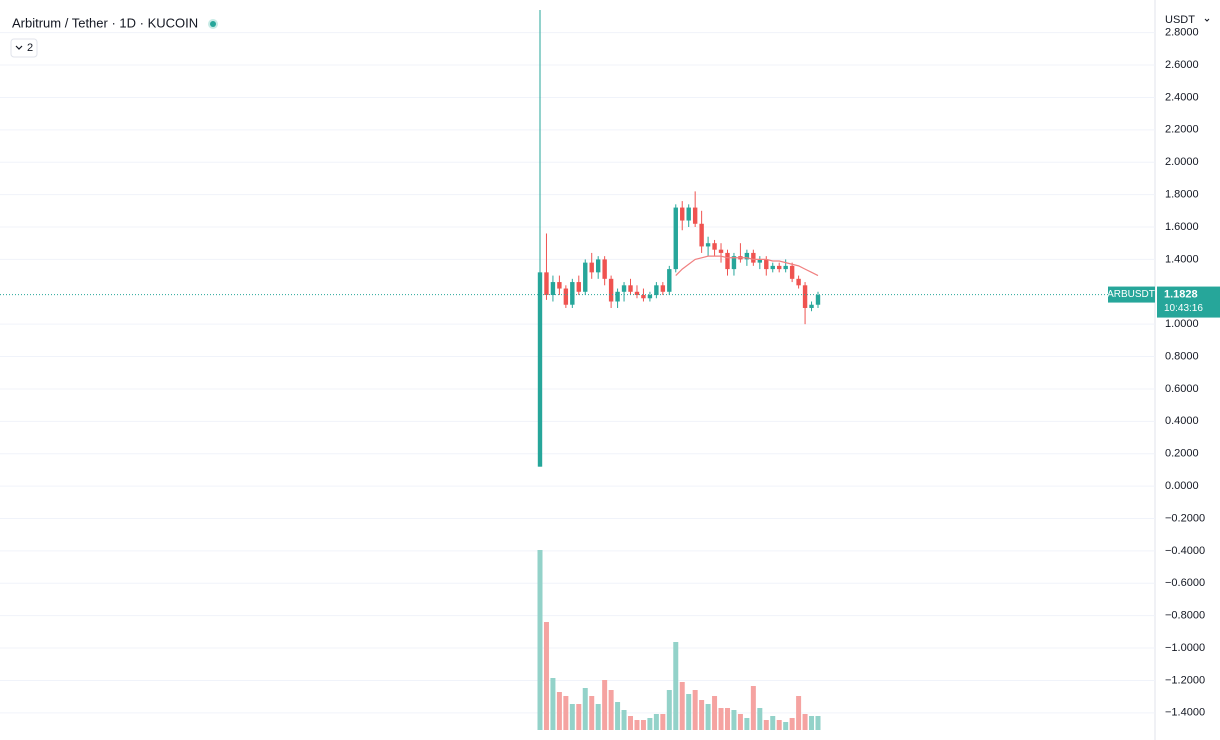  I want to click on y-tick-label: 2.6000, so click(1182, 65).